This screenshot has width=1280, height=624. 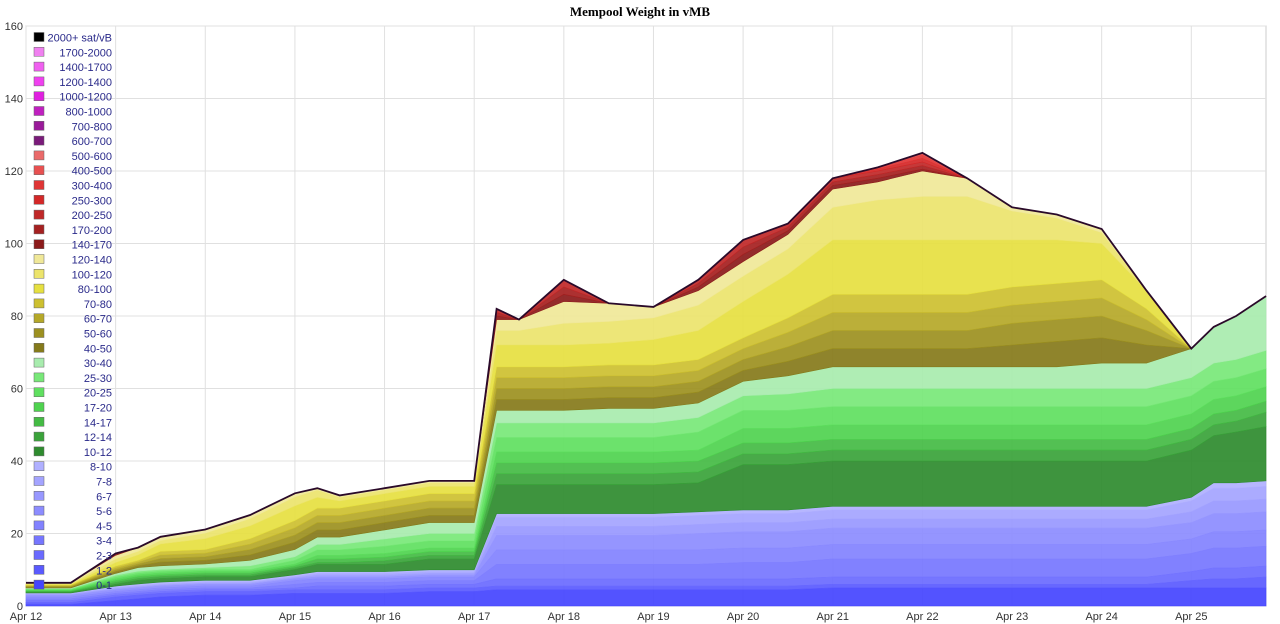 I want to click on x-tick-label: Apr 20, so click(x=743, y=617).